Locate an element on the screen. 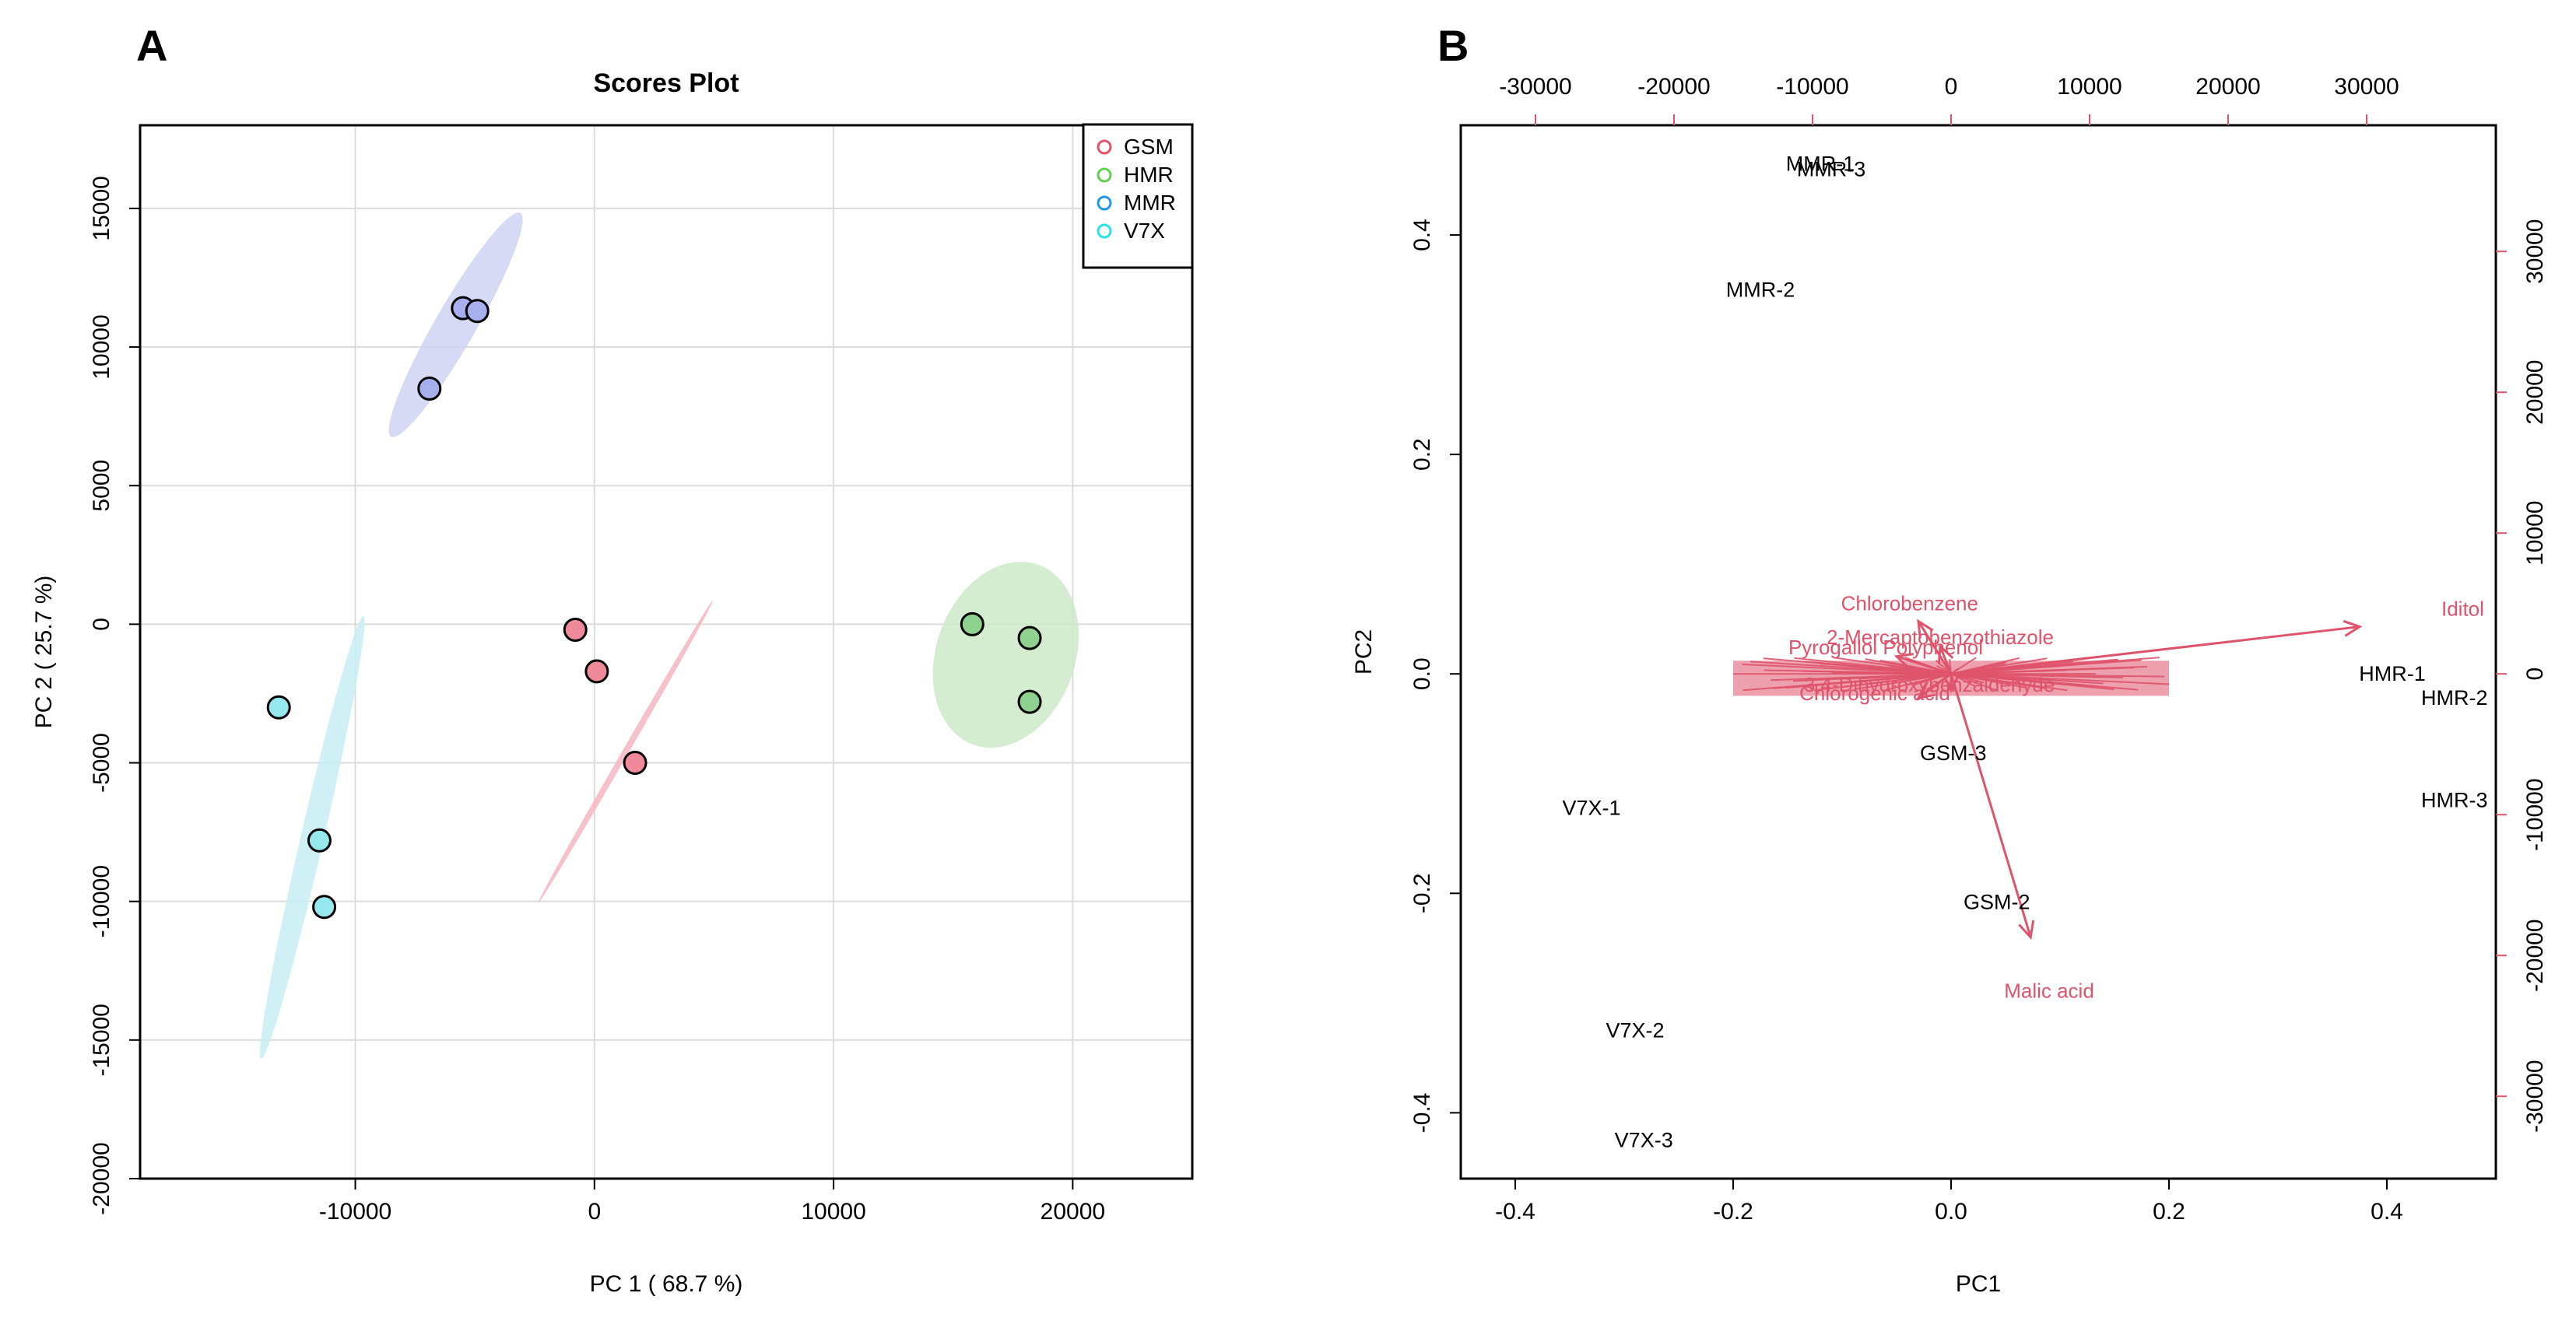  y-tick-label: -15000 is located at coordinates (102, 1040).